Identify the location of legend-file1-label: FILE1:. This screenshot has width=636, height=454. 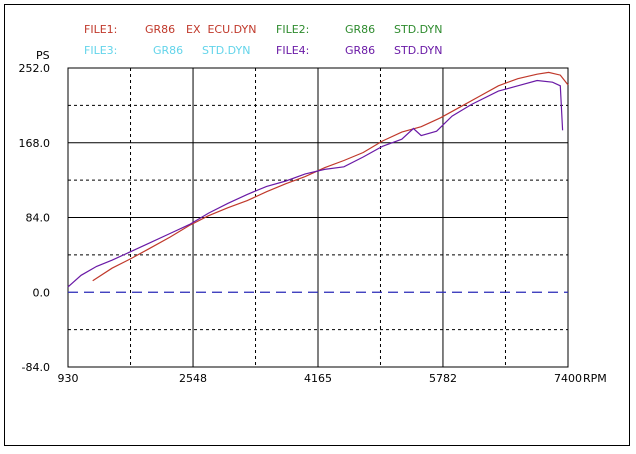
(101, 29).